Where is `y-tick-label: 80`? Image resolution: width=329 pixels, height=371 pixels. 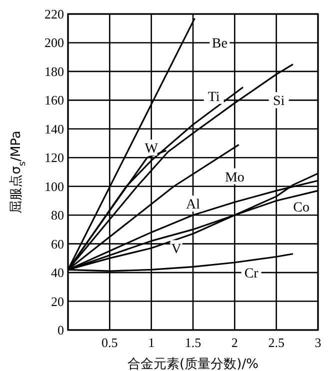 y-tick-label: 80 is located at coordinates (57, 215).